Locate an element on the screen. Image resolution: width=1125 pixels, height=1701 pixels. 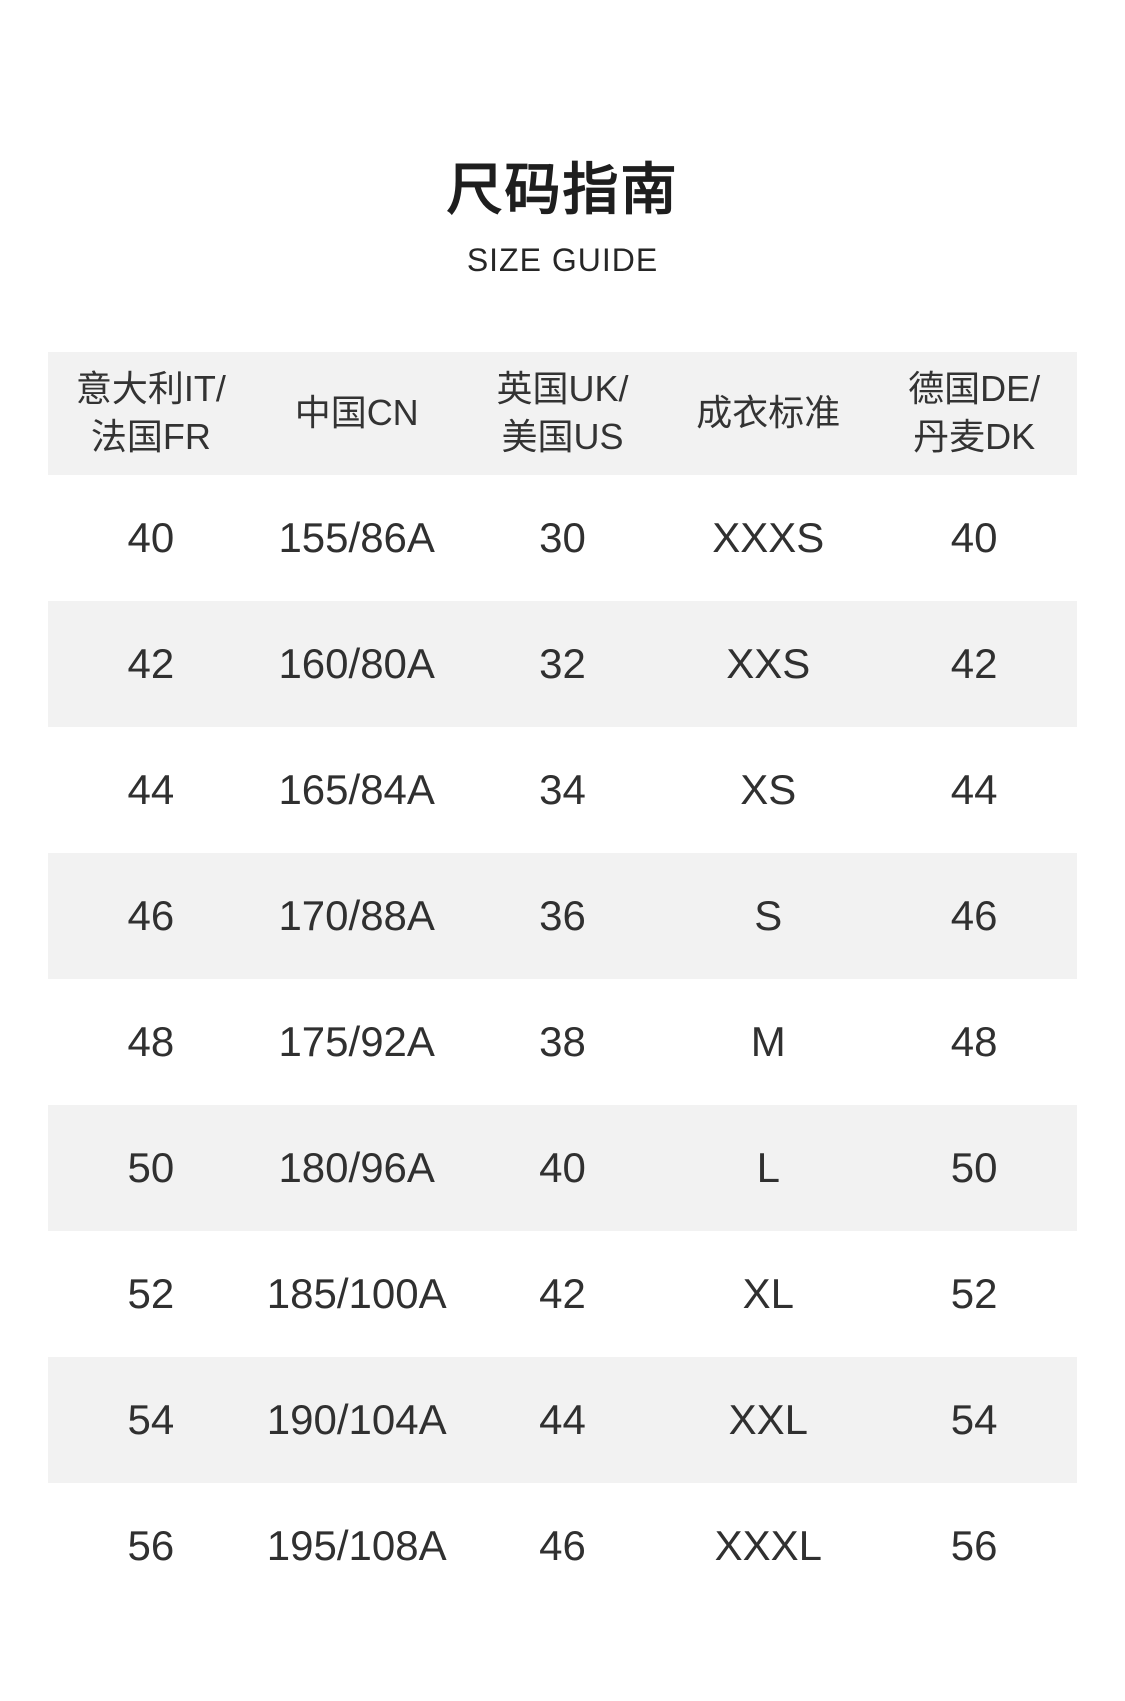
header-line: 意大利IT/ is located at coordinates (150, 389).